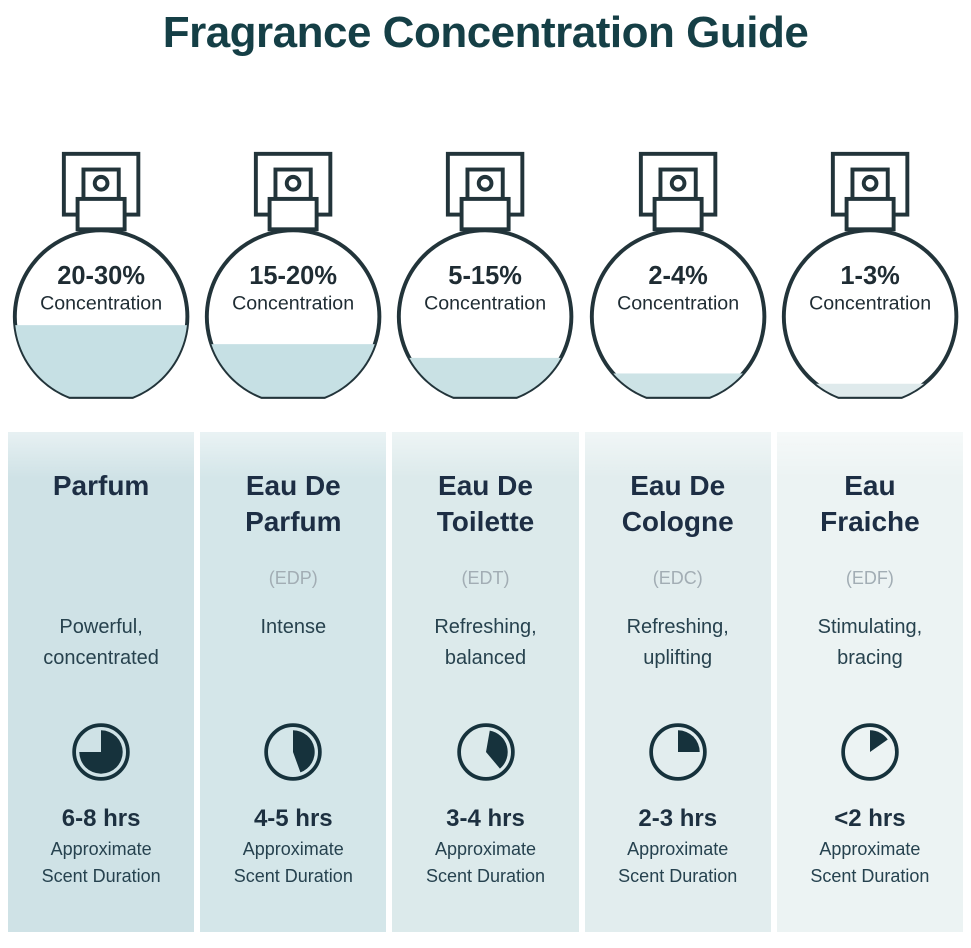 Image resolution: width=971 pixels, height=948 pixels. I want to click on fragrance-name: Eau De Toilette, so click(485, 516).